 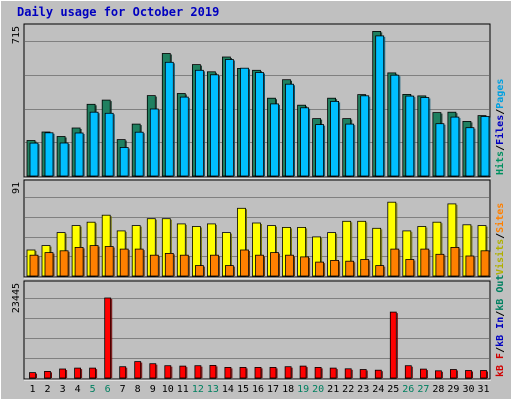 I want to click on chart-title: Daily usage for October 2019, so click(x=118, y=12).